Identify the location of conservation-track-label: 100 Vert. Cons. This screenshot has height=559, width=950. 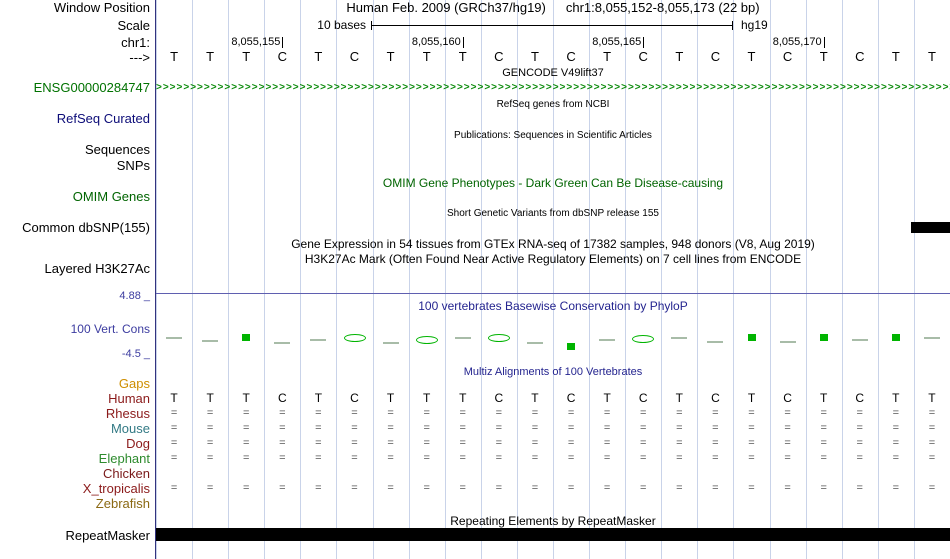
(110, 329).